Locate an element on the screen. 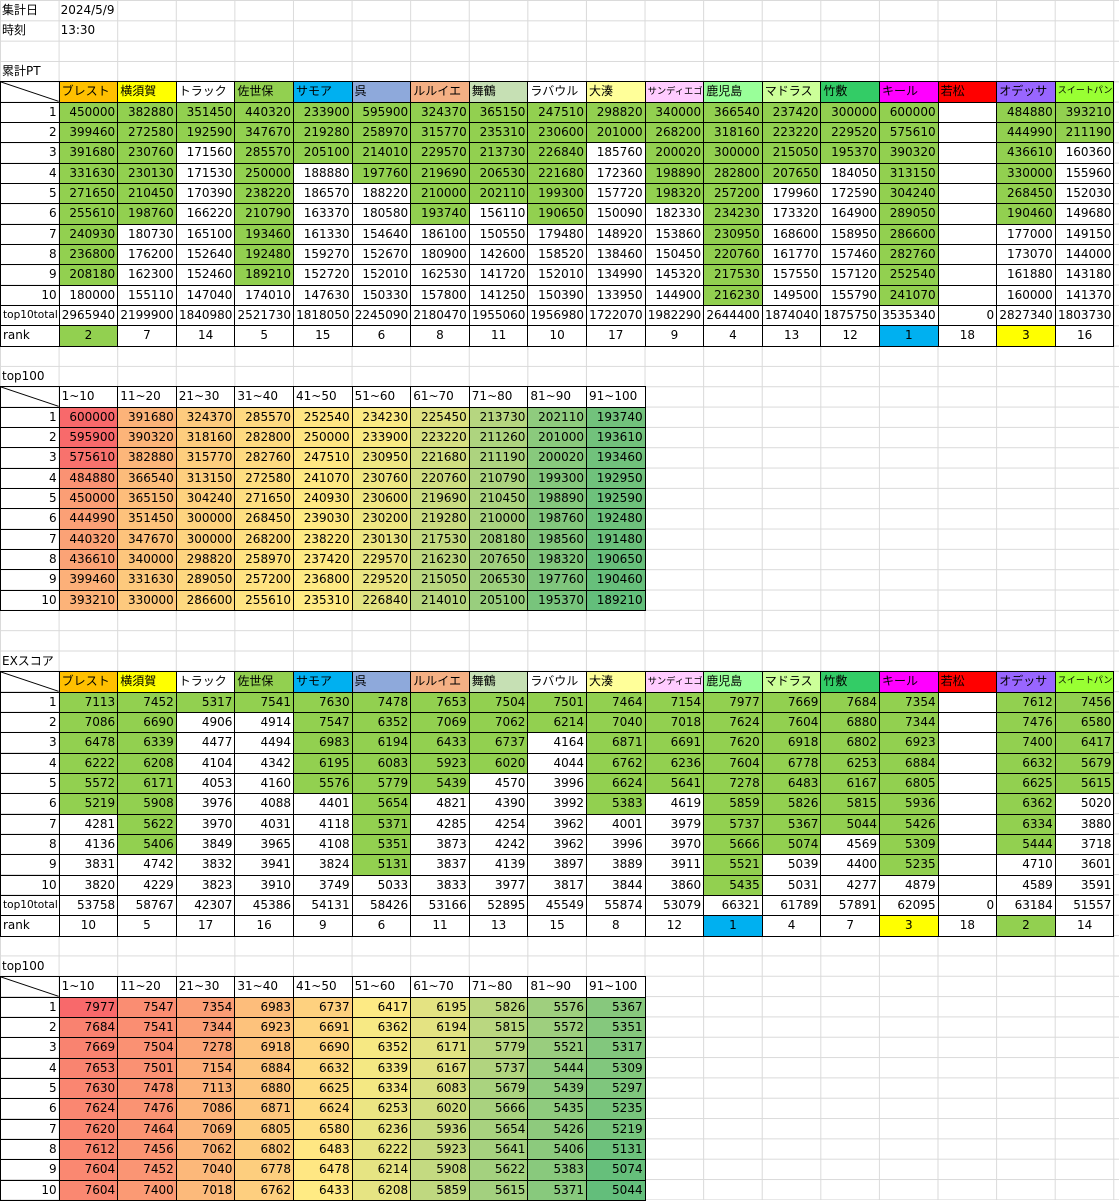  corner-cell is located at coordinates (30, 397).